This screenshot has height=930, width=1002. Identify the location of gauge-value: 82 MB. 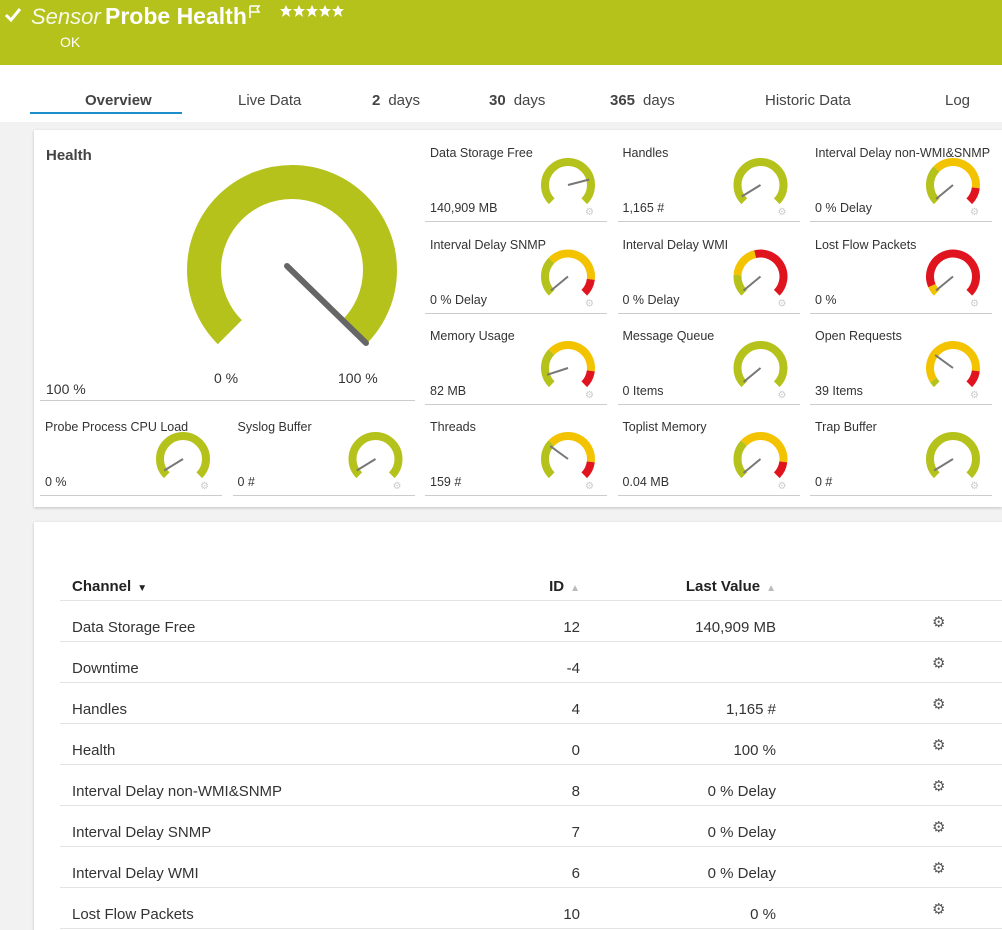
(448, 391).